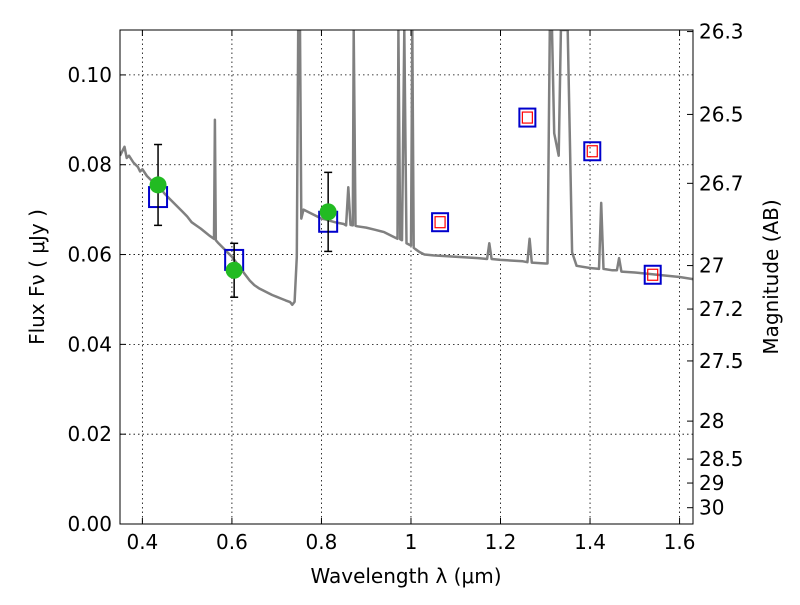 Image resolution: width=800 pixels, height=605 pixels. Describe the element at coordinates (89, 165) in the screenshot. I see `y-tick-label: 0.08` at that location.